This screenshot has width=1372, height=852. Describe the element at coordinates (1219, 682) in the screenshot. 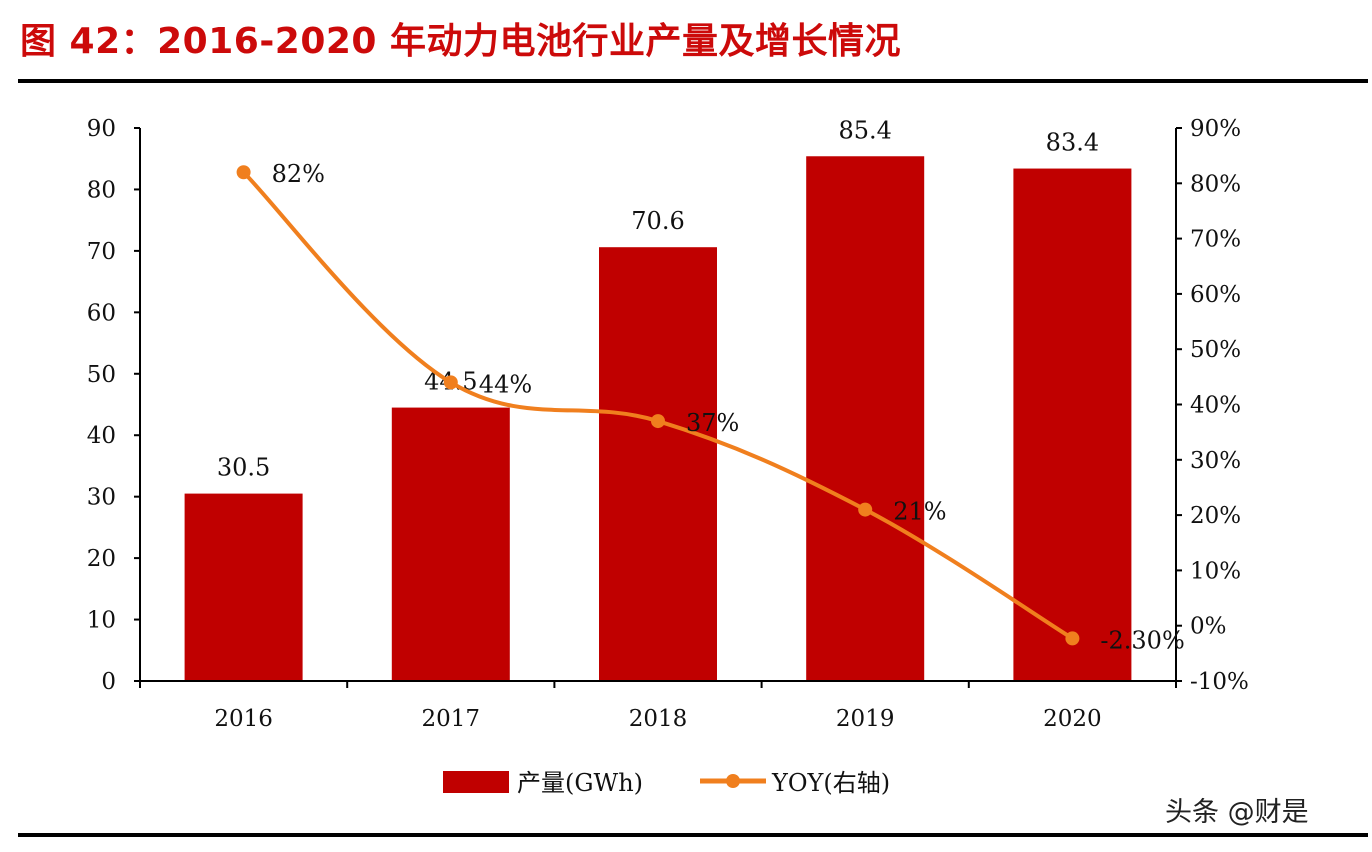

I see `right-tick-label: -10%` at that location.